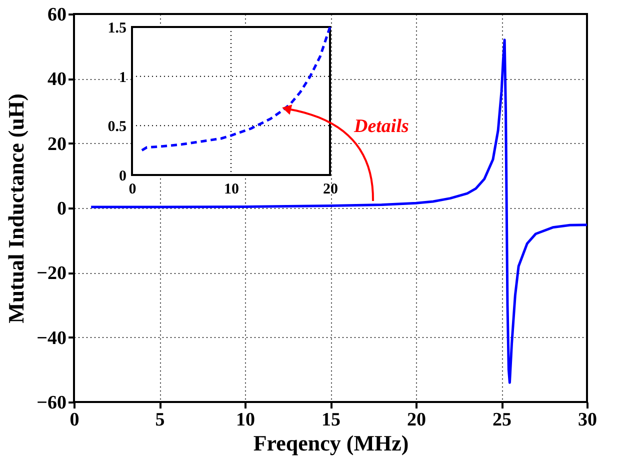 This screenshot has width=625, height=471. Describe the element at coordinates (16, 209) in the screenshot. I see `y-axis-title: Mutual Inductance (uH)` at that location.